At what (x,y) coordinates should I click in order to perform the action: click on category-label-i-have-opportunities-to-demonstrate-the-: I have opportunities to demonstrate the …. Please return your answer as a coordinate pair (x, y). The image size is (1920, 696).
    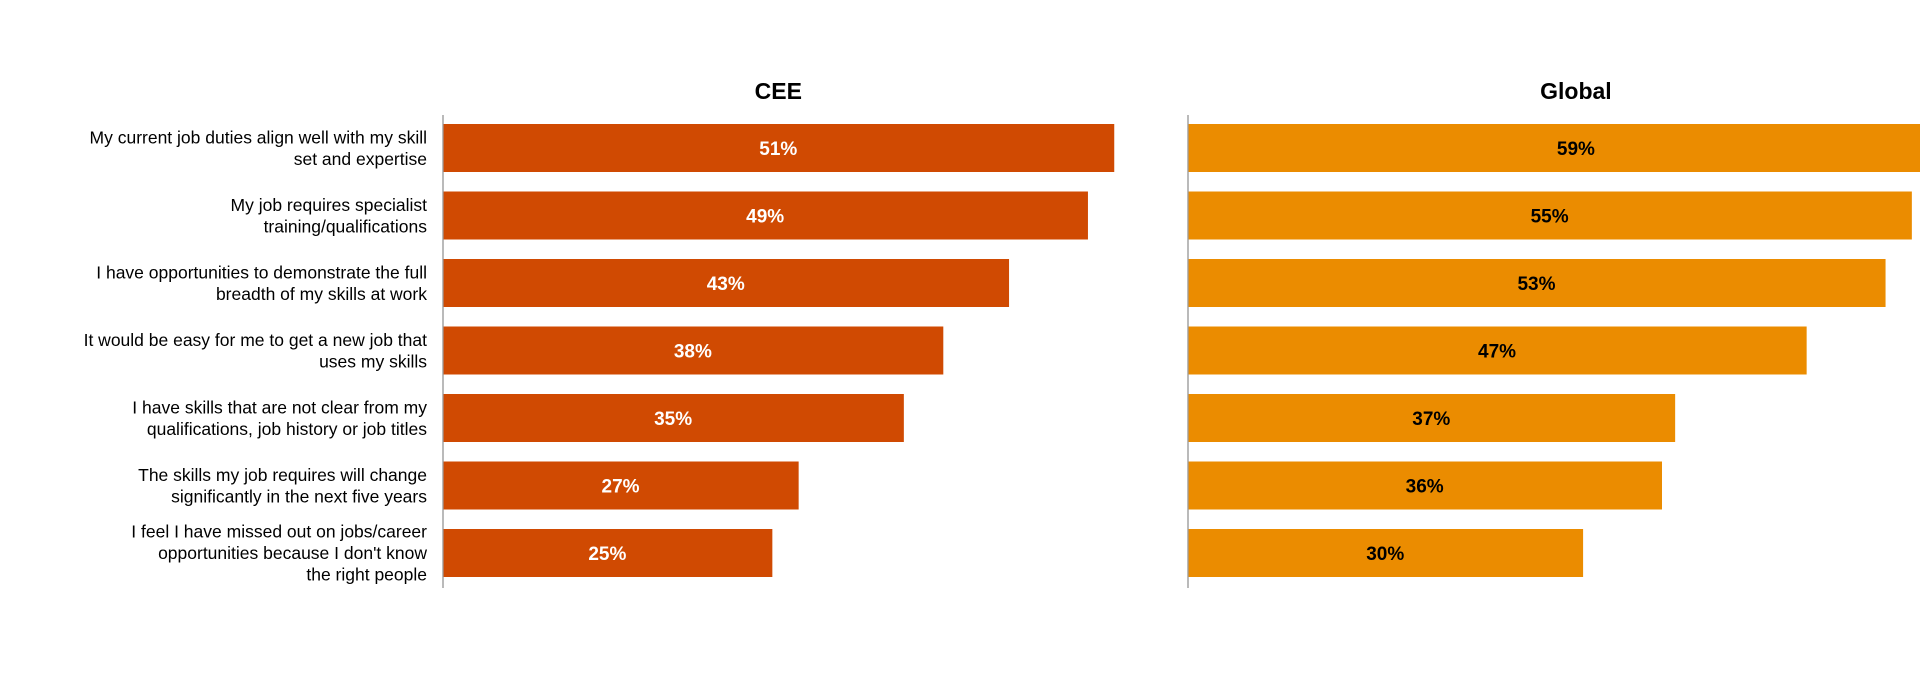
    Looking at the image, I should click on (261, 283).